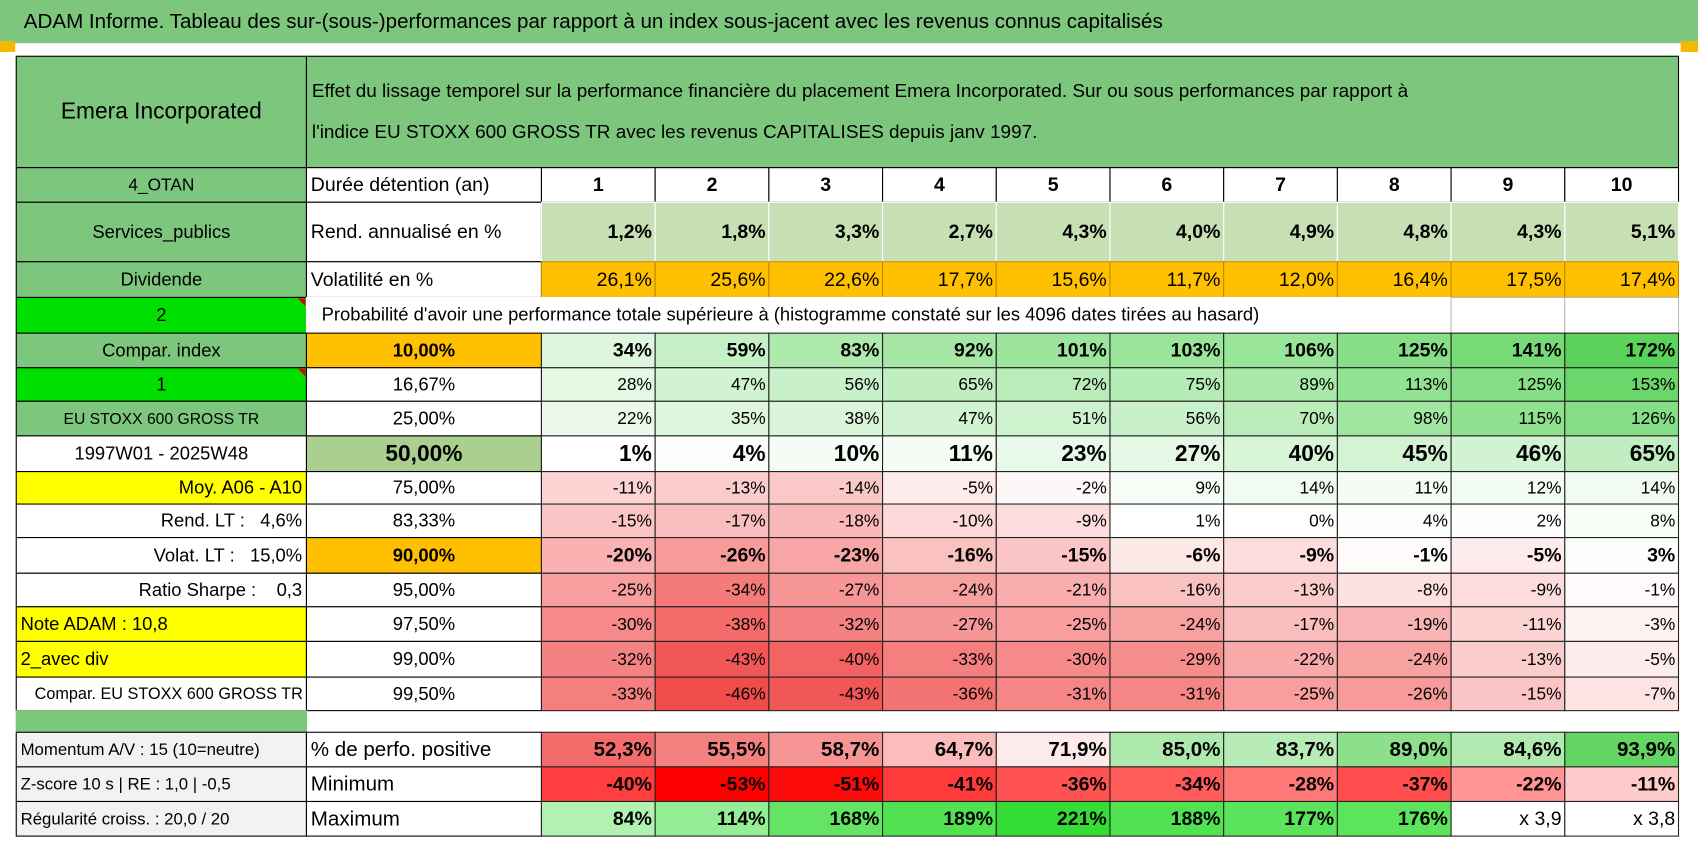  Describe the element at coordinates (1419, 749) in the screenshot. I see `value-cell: 89,0%` at that location.